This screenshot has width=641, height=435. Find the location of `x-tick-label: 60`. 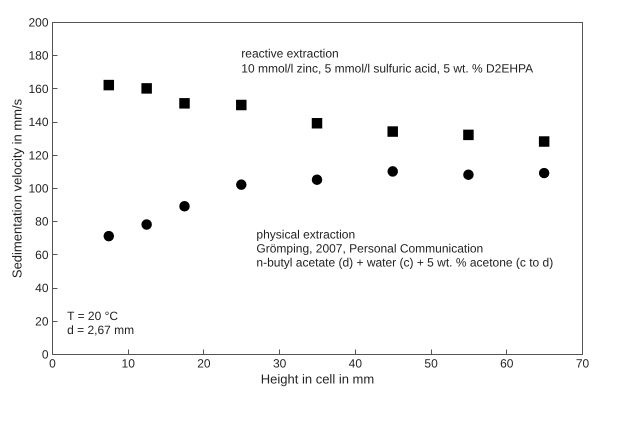

x-tick-label: 60 is located at coordinates (507, 363).